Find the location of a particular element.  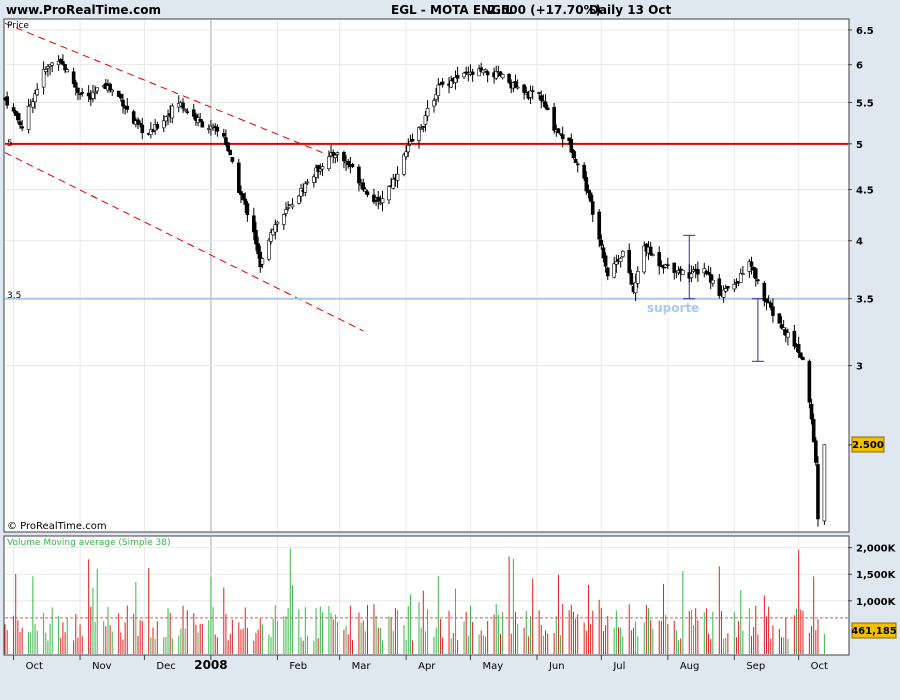

price-tick-label: 4.5 is located at coordinates (865, 191).